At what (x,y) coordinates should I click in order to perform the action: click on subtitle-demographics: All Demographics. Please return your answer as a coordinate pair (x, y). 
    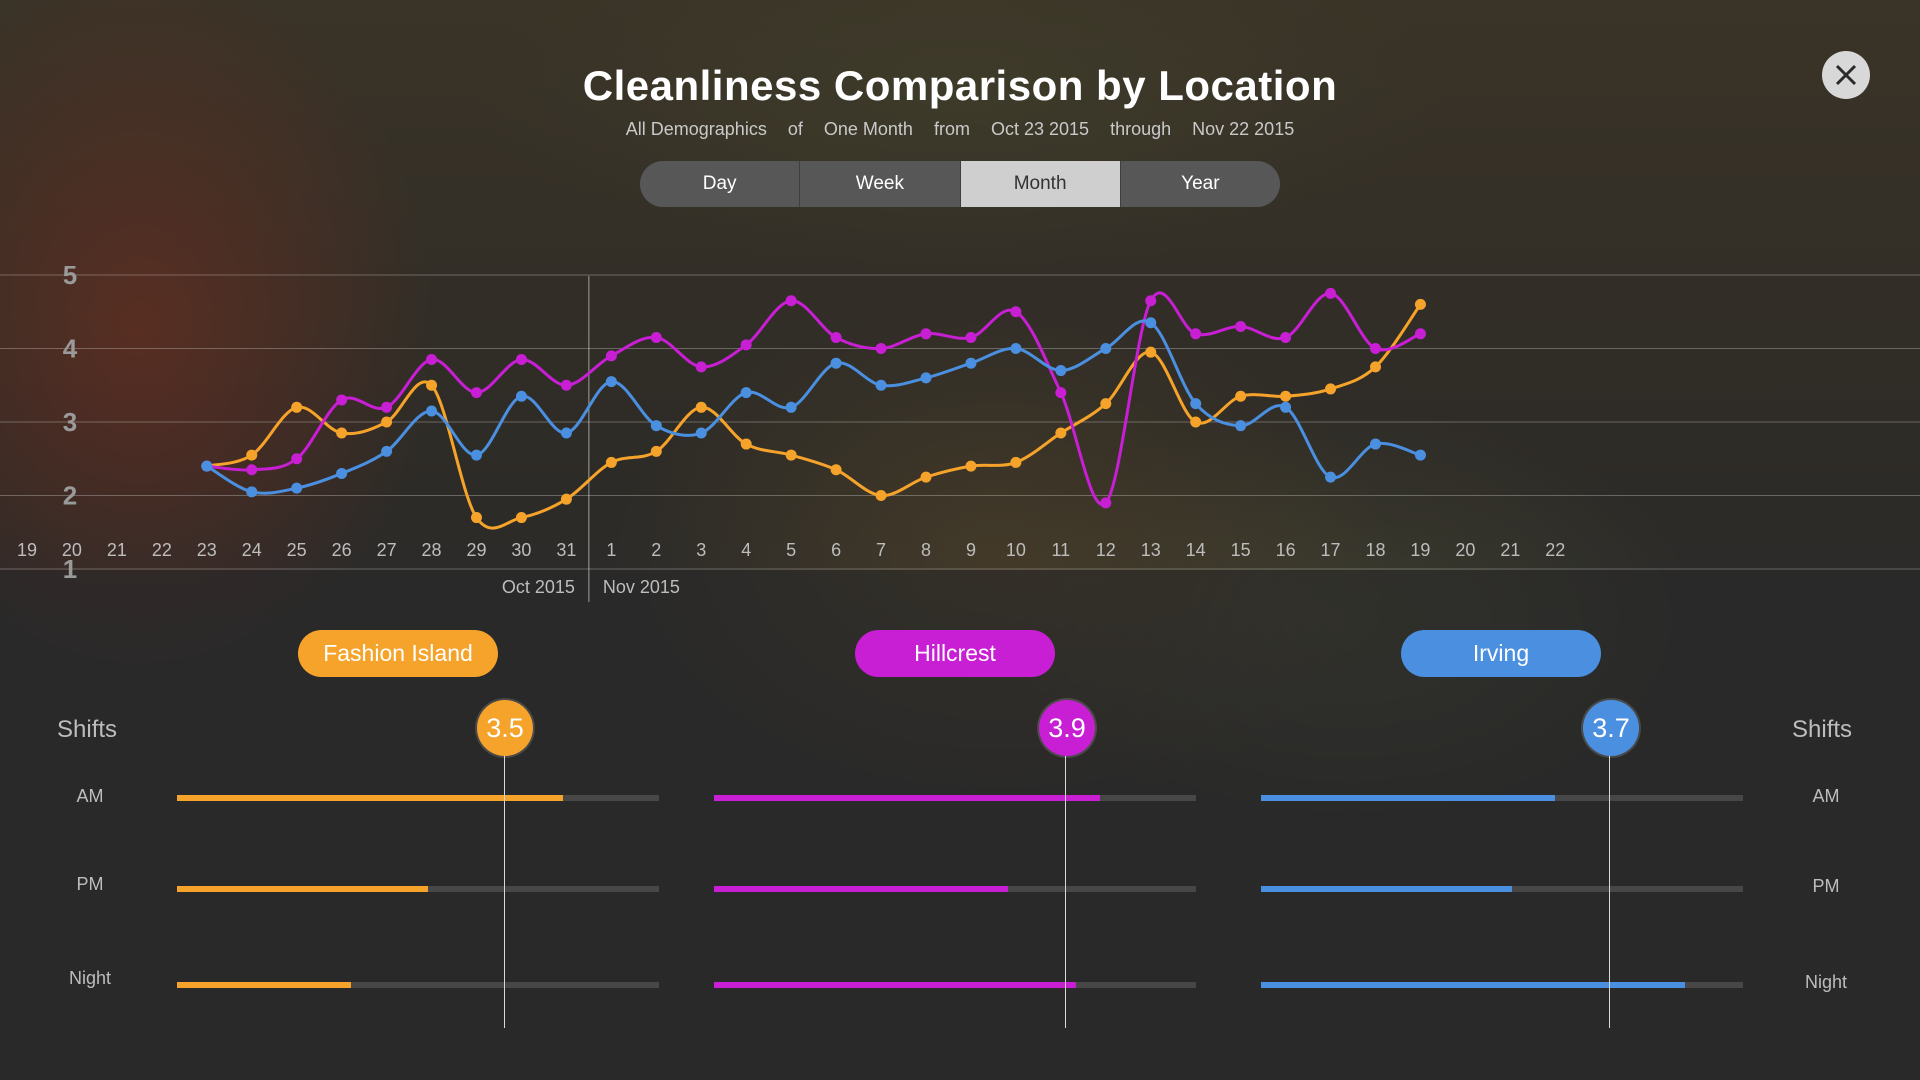
    Looking at the image, I should click on (696, 129).